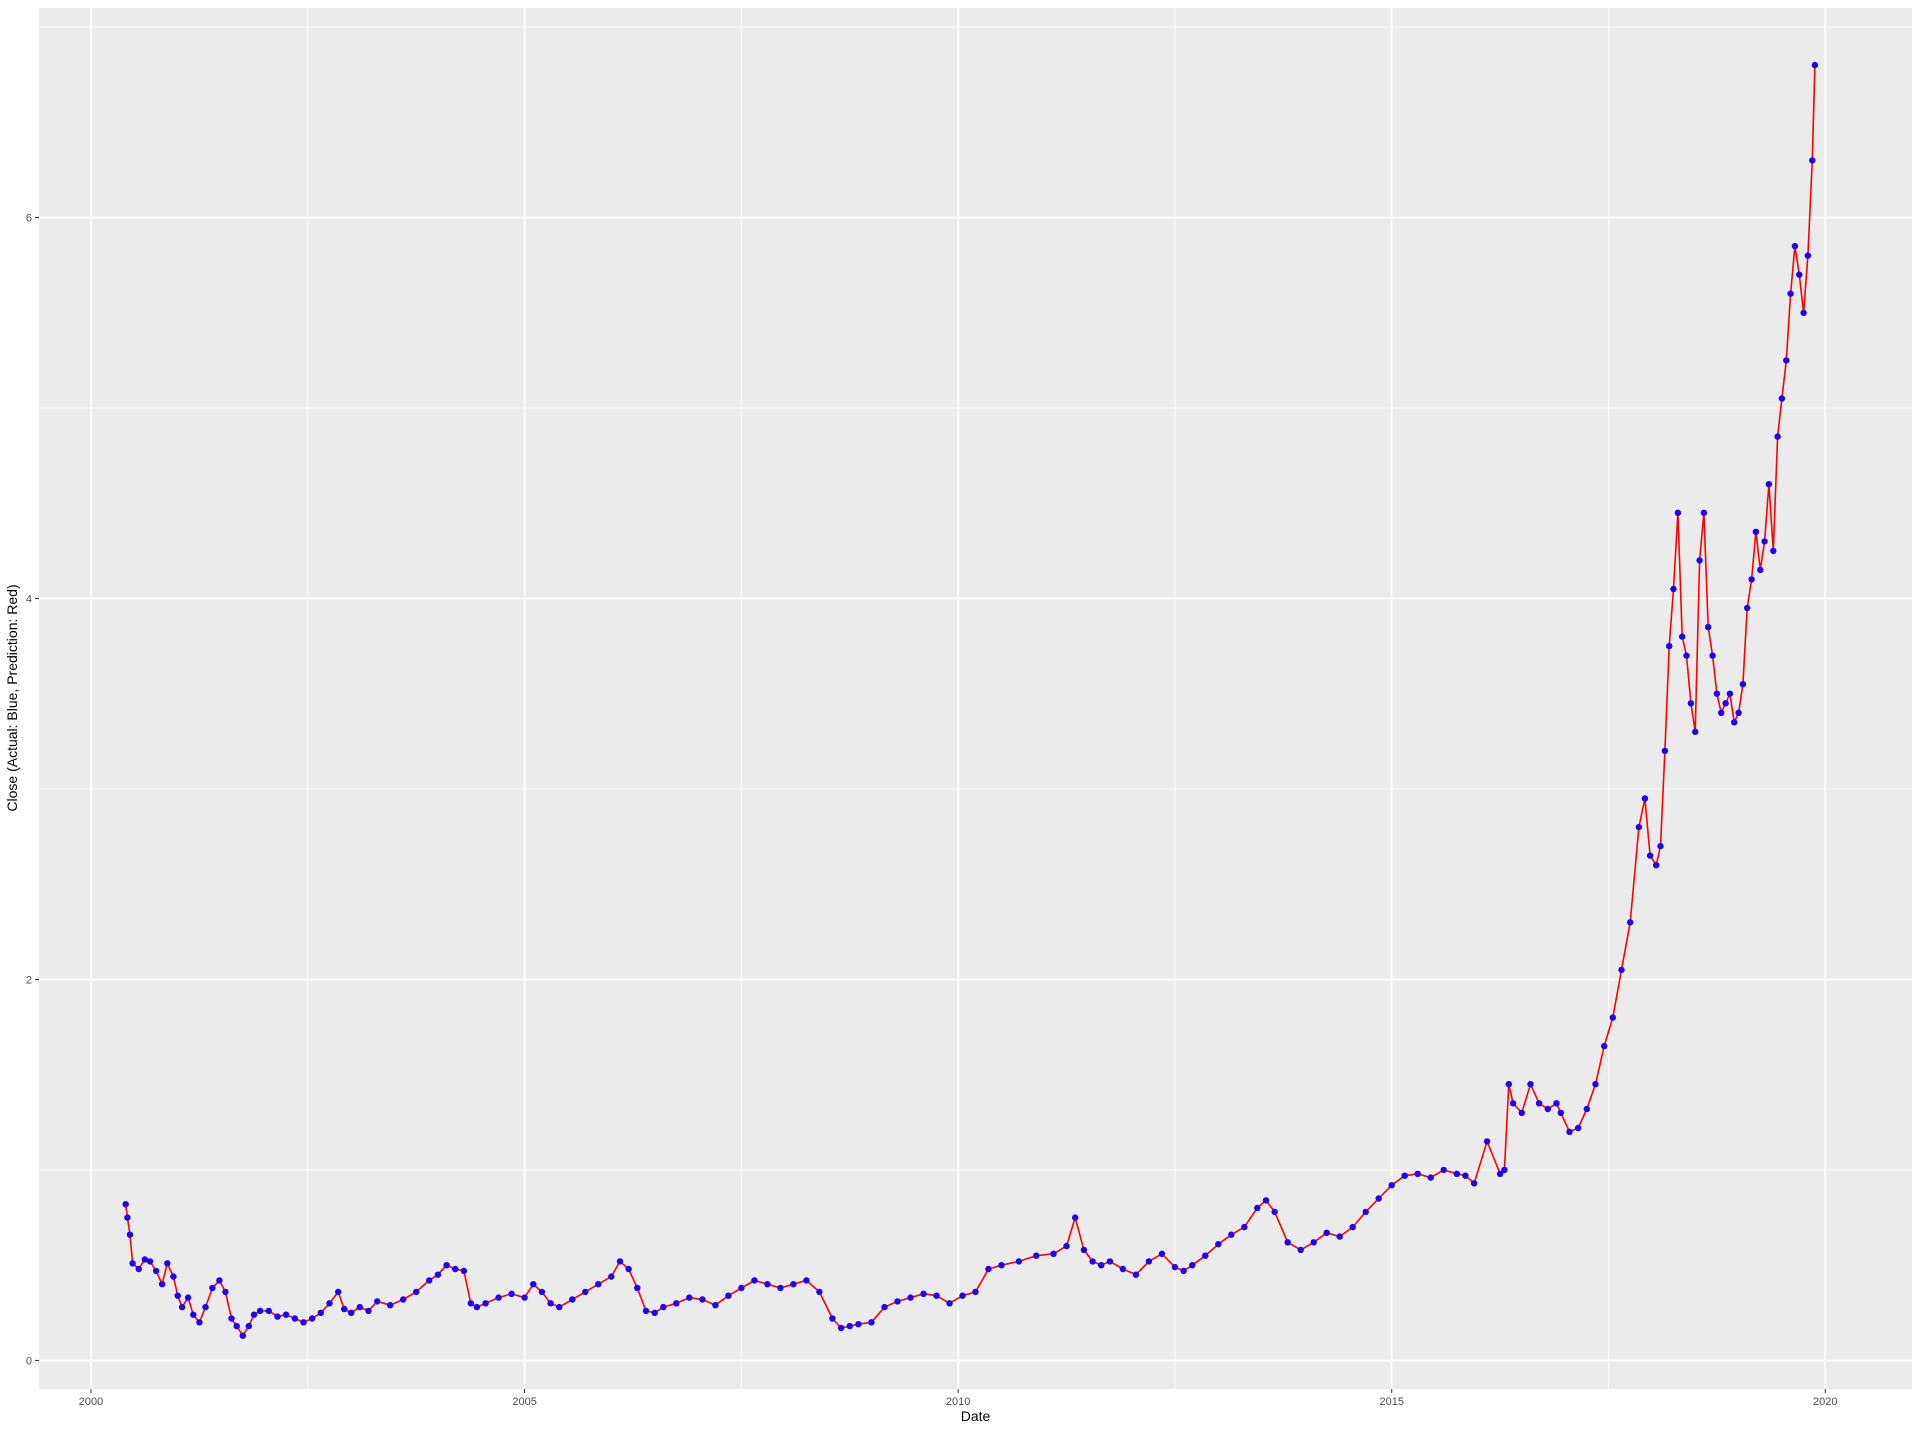 The width and height of the screenshot is (1920, 1431). Describe the element at coordinates (1825, 1402) in the screenshot. I see `x-tick-label: 2020` at that location.